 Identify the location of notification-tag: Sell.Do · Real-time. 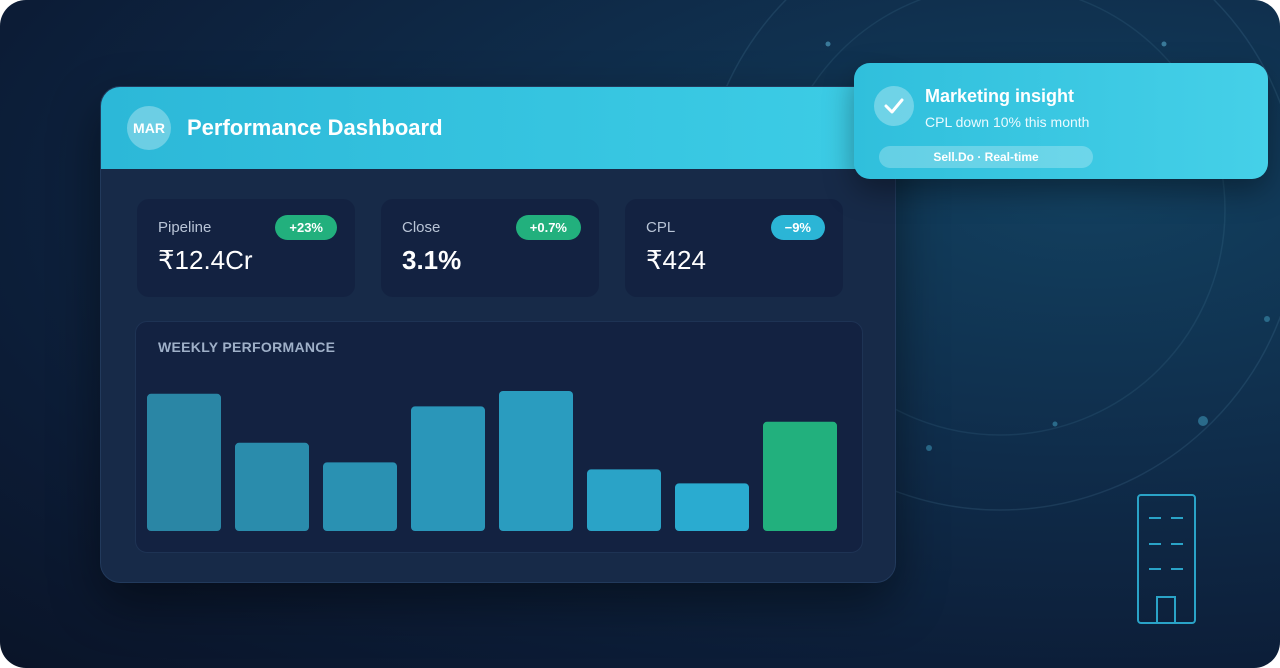
(986, 157).